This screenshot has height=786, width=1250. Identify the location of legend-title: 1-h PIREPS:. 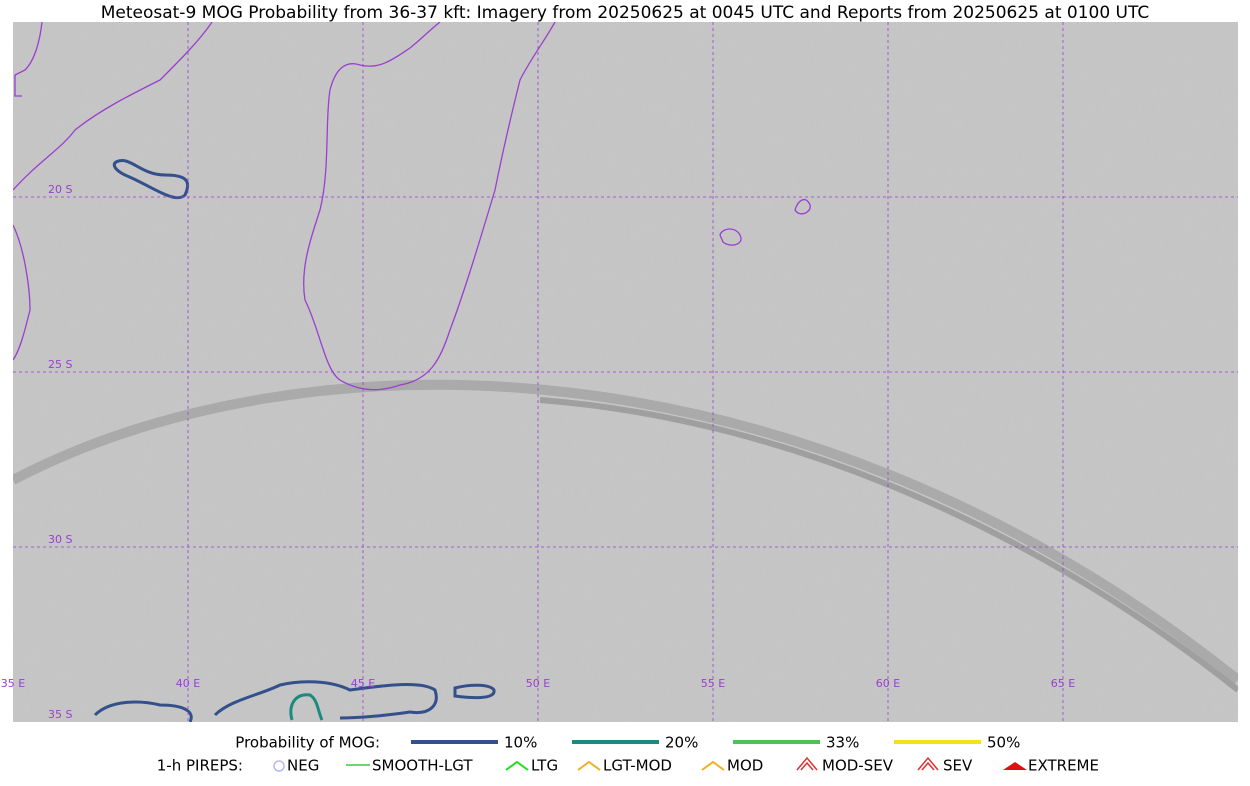
(200, 766).